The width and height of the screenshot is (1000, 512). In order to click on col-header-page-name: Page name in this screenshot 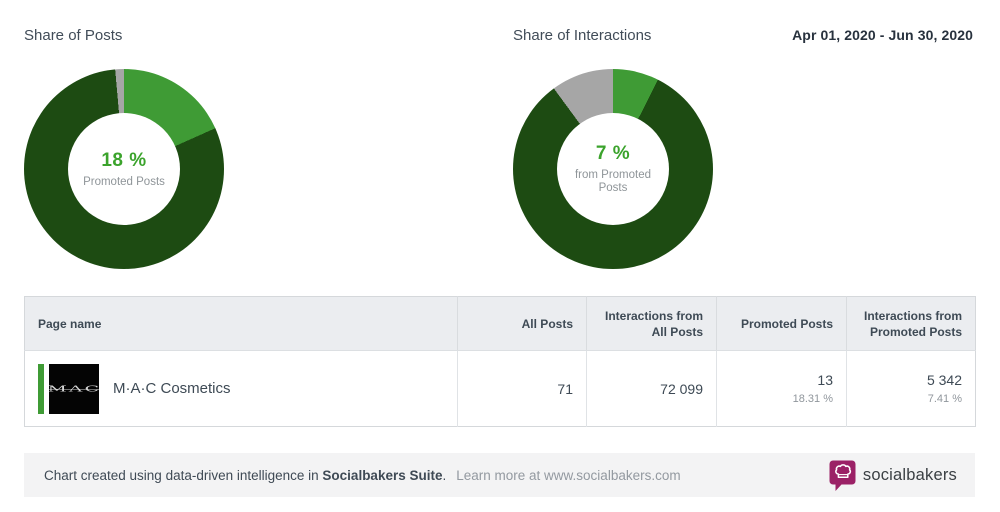, I will do `click(241, 323)`.